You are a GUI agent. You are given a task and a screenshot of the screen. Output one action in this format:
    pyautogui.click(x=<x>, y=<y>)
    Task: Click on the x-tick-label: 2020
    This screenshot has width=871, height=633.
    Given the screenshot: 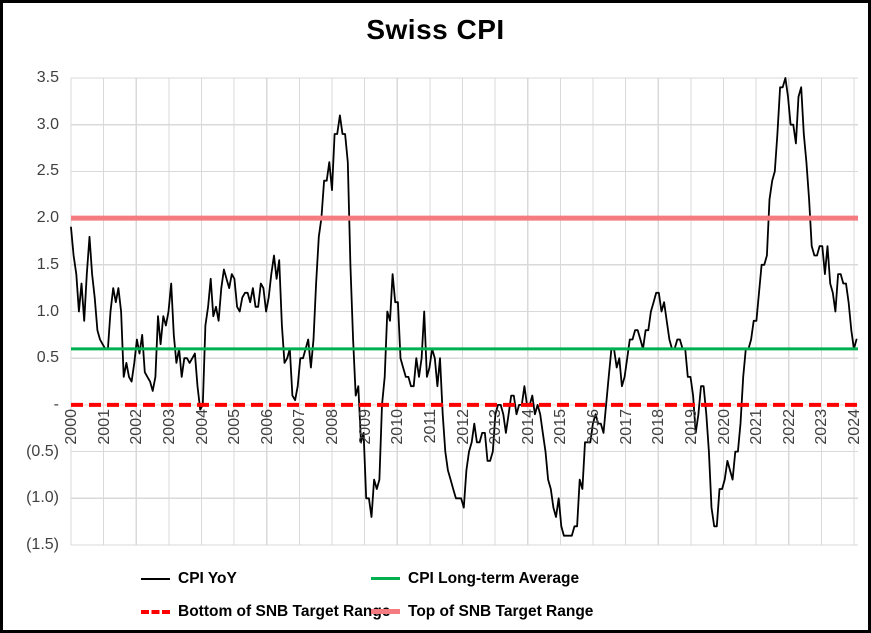 What is the action you would take?
    pyautogui.click(x=724, y=427)
    